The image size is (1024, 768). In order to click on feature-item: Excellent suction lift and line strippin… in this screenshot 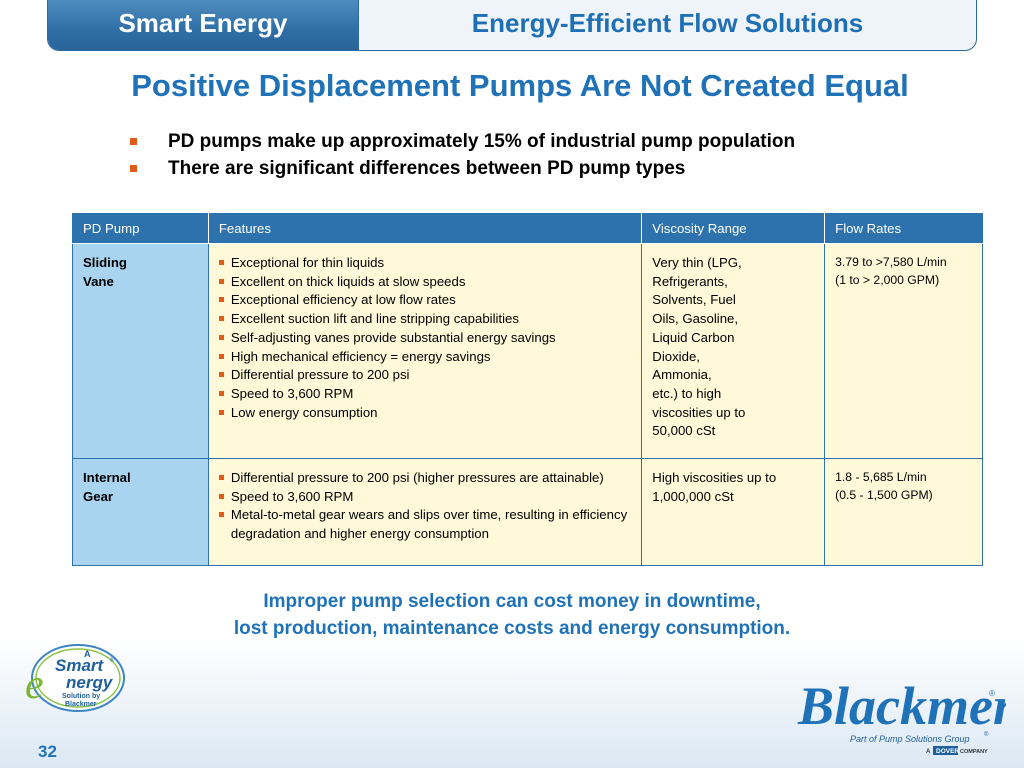, I will do `click(424, 319)`.